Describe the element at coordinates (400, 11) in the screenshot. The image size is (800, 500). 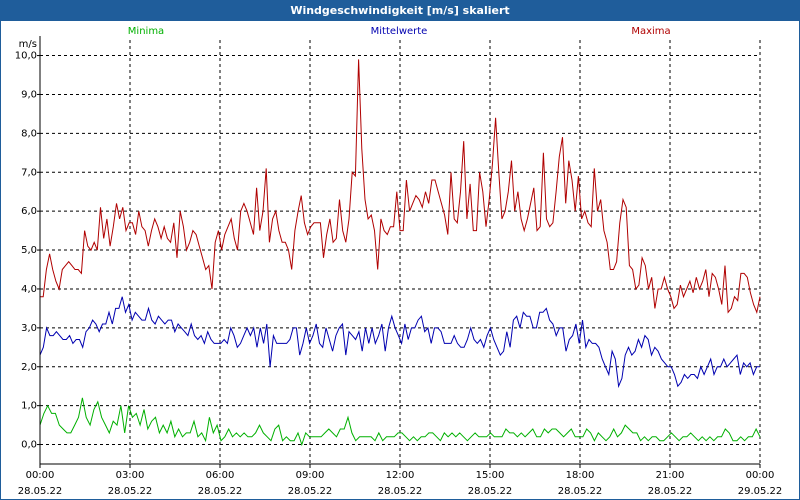
I see `chart-title: Windgeschwindigkeit [m/s] skaliert` at that location.